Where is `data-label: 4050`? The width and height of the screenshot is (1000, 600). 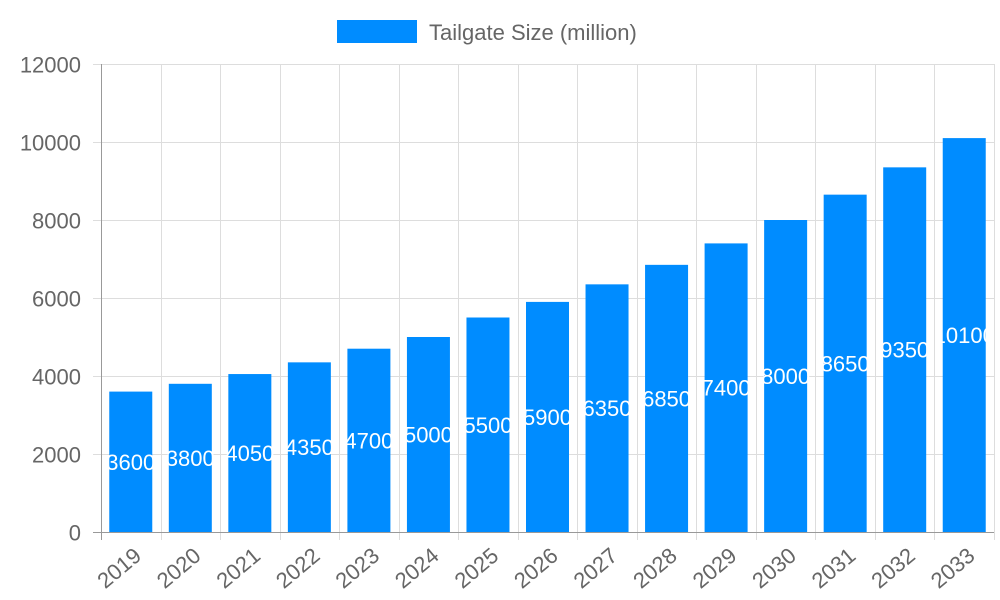
data-label: 4050 is located at coordinates (249, 453).